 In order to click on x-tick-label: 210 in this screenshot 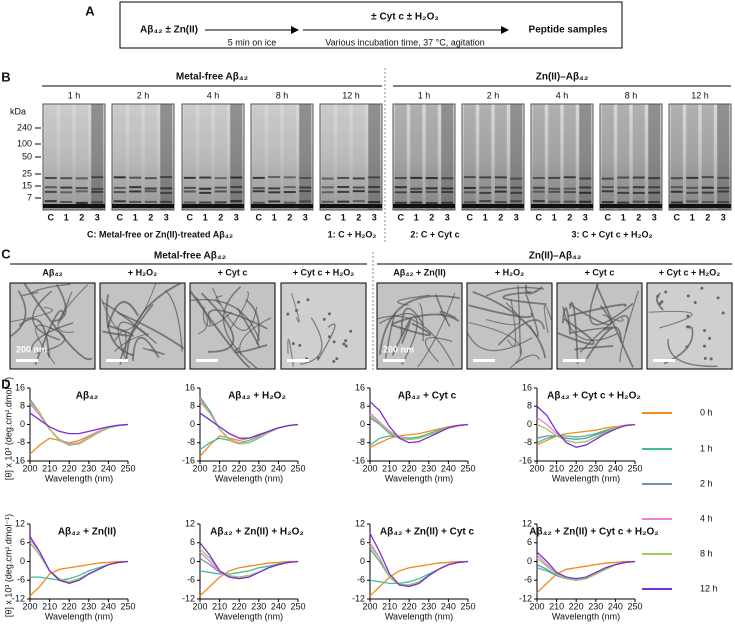, I will do `click(219, 606)`.